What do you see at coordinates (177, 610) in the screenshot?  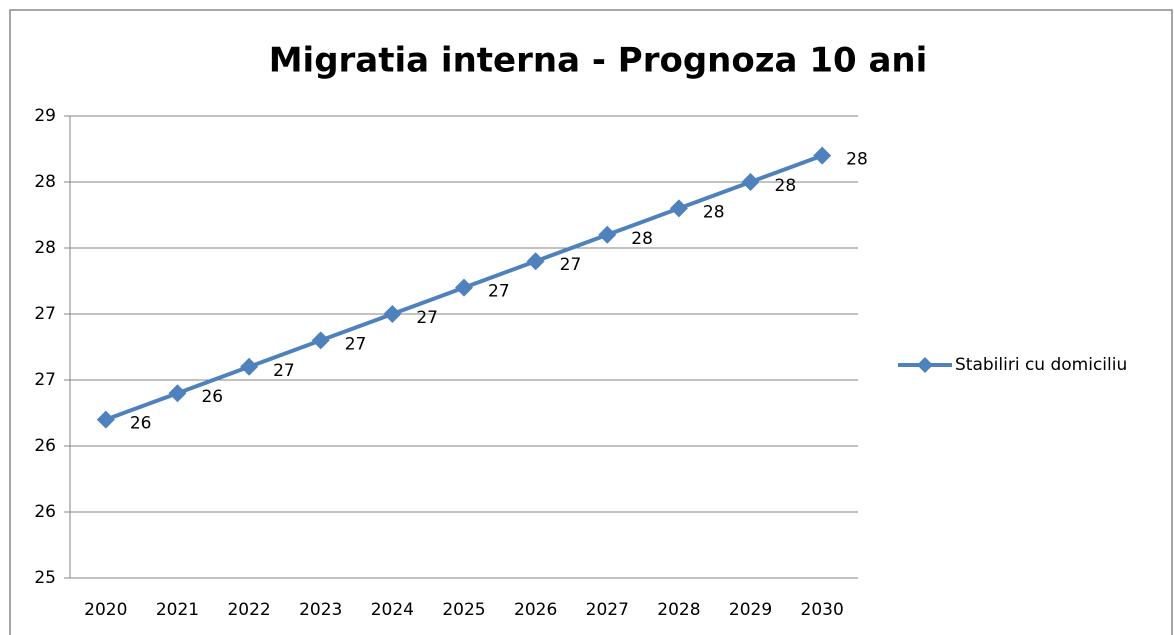 I see `x-tick-label: 2021` at bounding box center [177, 610].